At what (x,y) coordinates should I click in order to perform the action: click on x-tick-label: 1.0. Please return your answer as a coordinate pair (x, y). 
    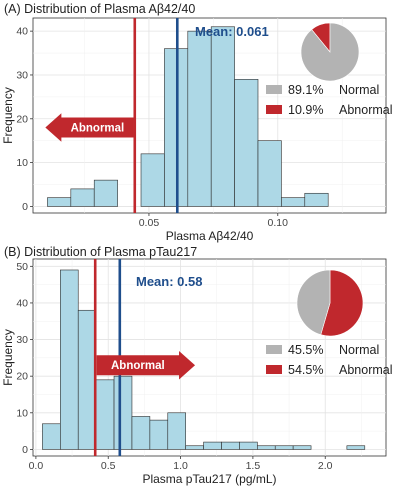
    Looking at the image, I should click on (180, 466).